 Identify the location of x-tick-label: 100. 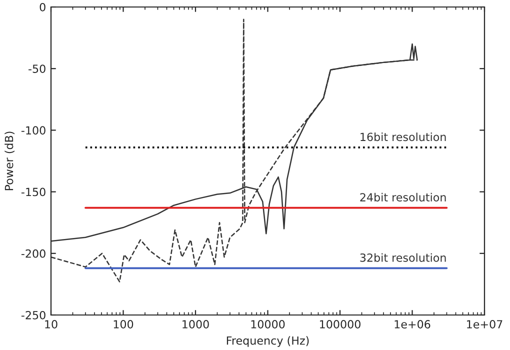
(124, 324).